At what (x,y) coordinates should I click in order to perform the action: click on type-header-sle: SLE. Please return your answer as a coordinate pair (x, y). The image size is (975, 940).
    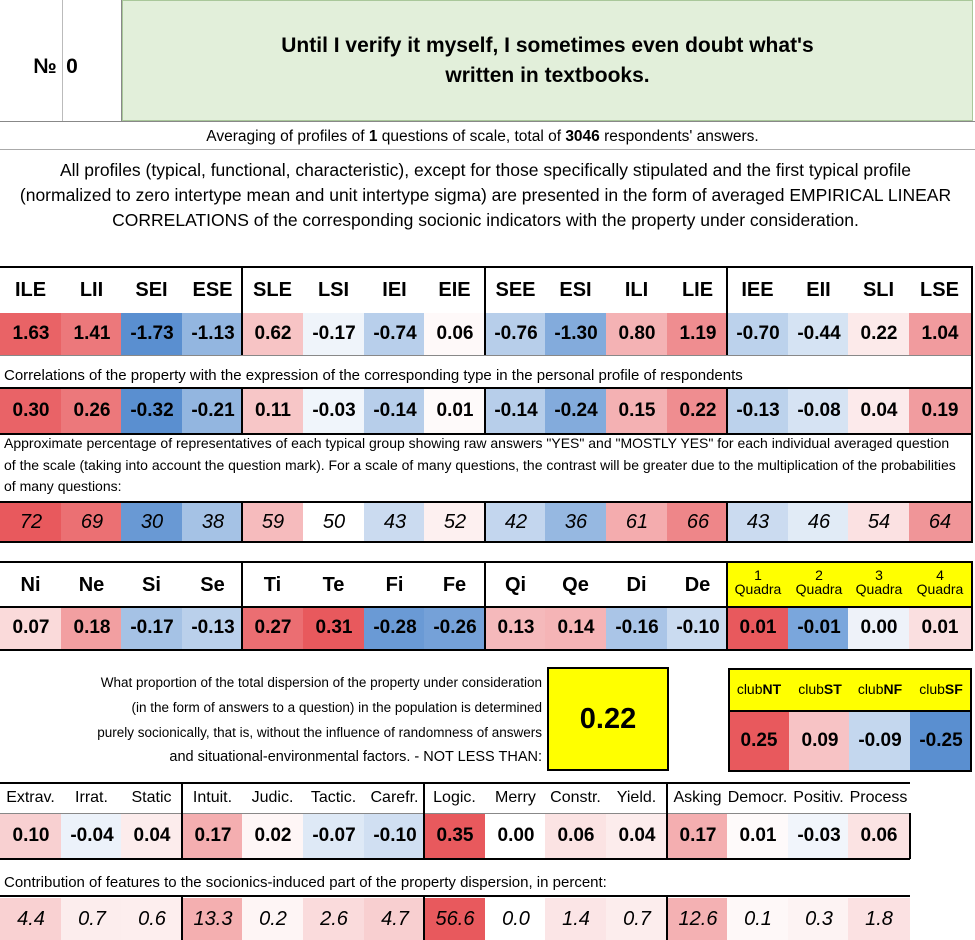
    Looking at the image, I should click on (272, 290).